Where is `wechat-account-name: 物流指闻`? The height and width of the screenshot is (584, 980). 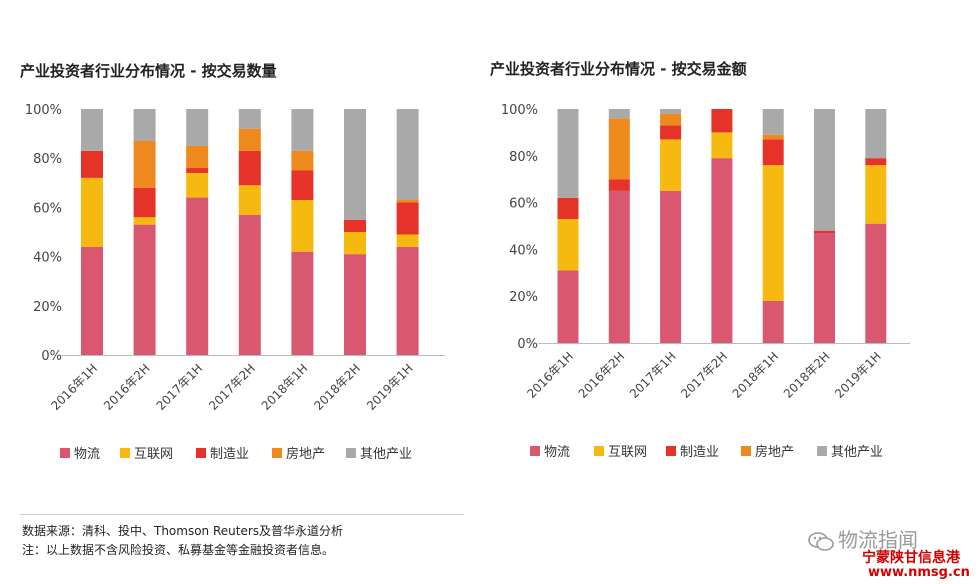
wechat-account-name: 物流指闻 is located at coordinates (878, 540).